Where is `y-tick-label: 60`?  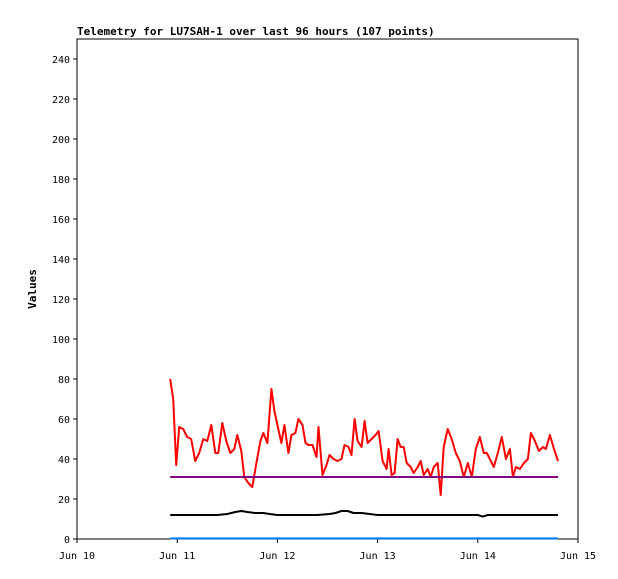
y-tick-label: 60 is located at coordinates (64, 420).